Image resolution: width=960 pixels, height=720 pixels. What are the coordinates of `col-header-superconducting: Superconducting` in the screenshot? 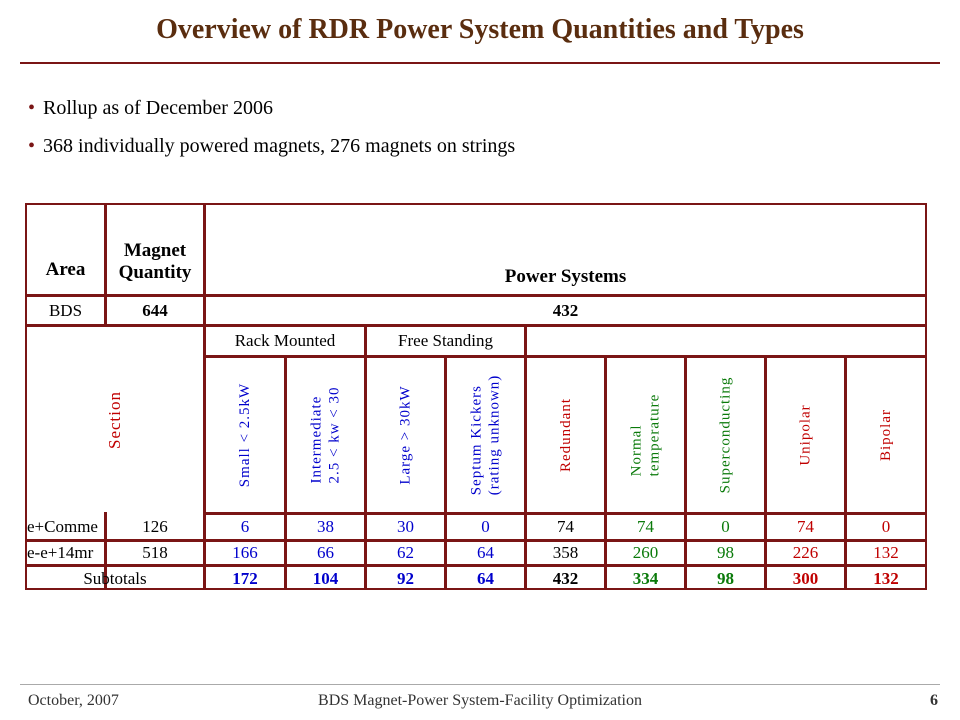 It's located at (725, 435).